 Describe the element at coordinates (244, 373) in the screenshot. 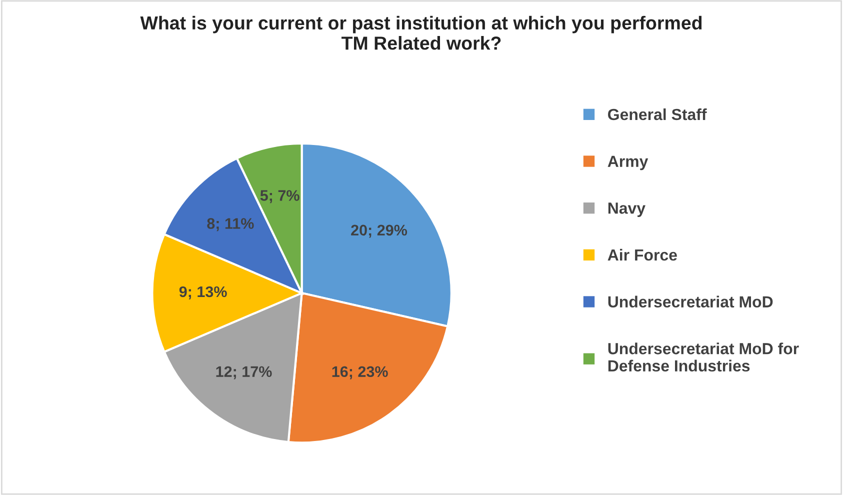

I see `data-label: 12; 17%` at that location.